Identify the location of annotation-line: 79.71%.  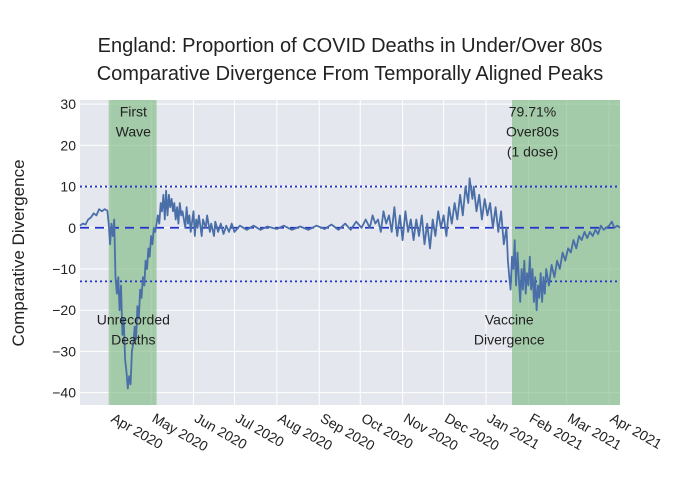
(532, 111).